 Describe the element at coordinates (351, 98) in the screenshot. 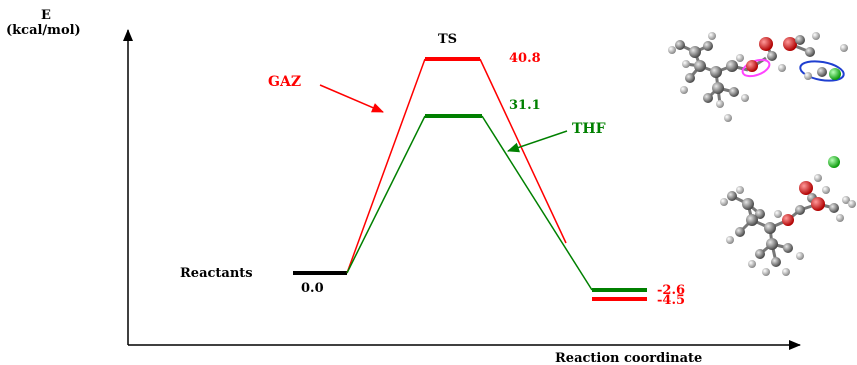

I see `gaz-pointer-arrow` at that location.